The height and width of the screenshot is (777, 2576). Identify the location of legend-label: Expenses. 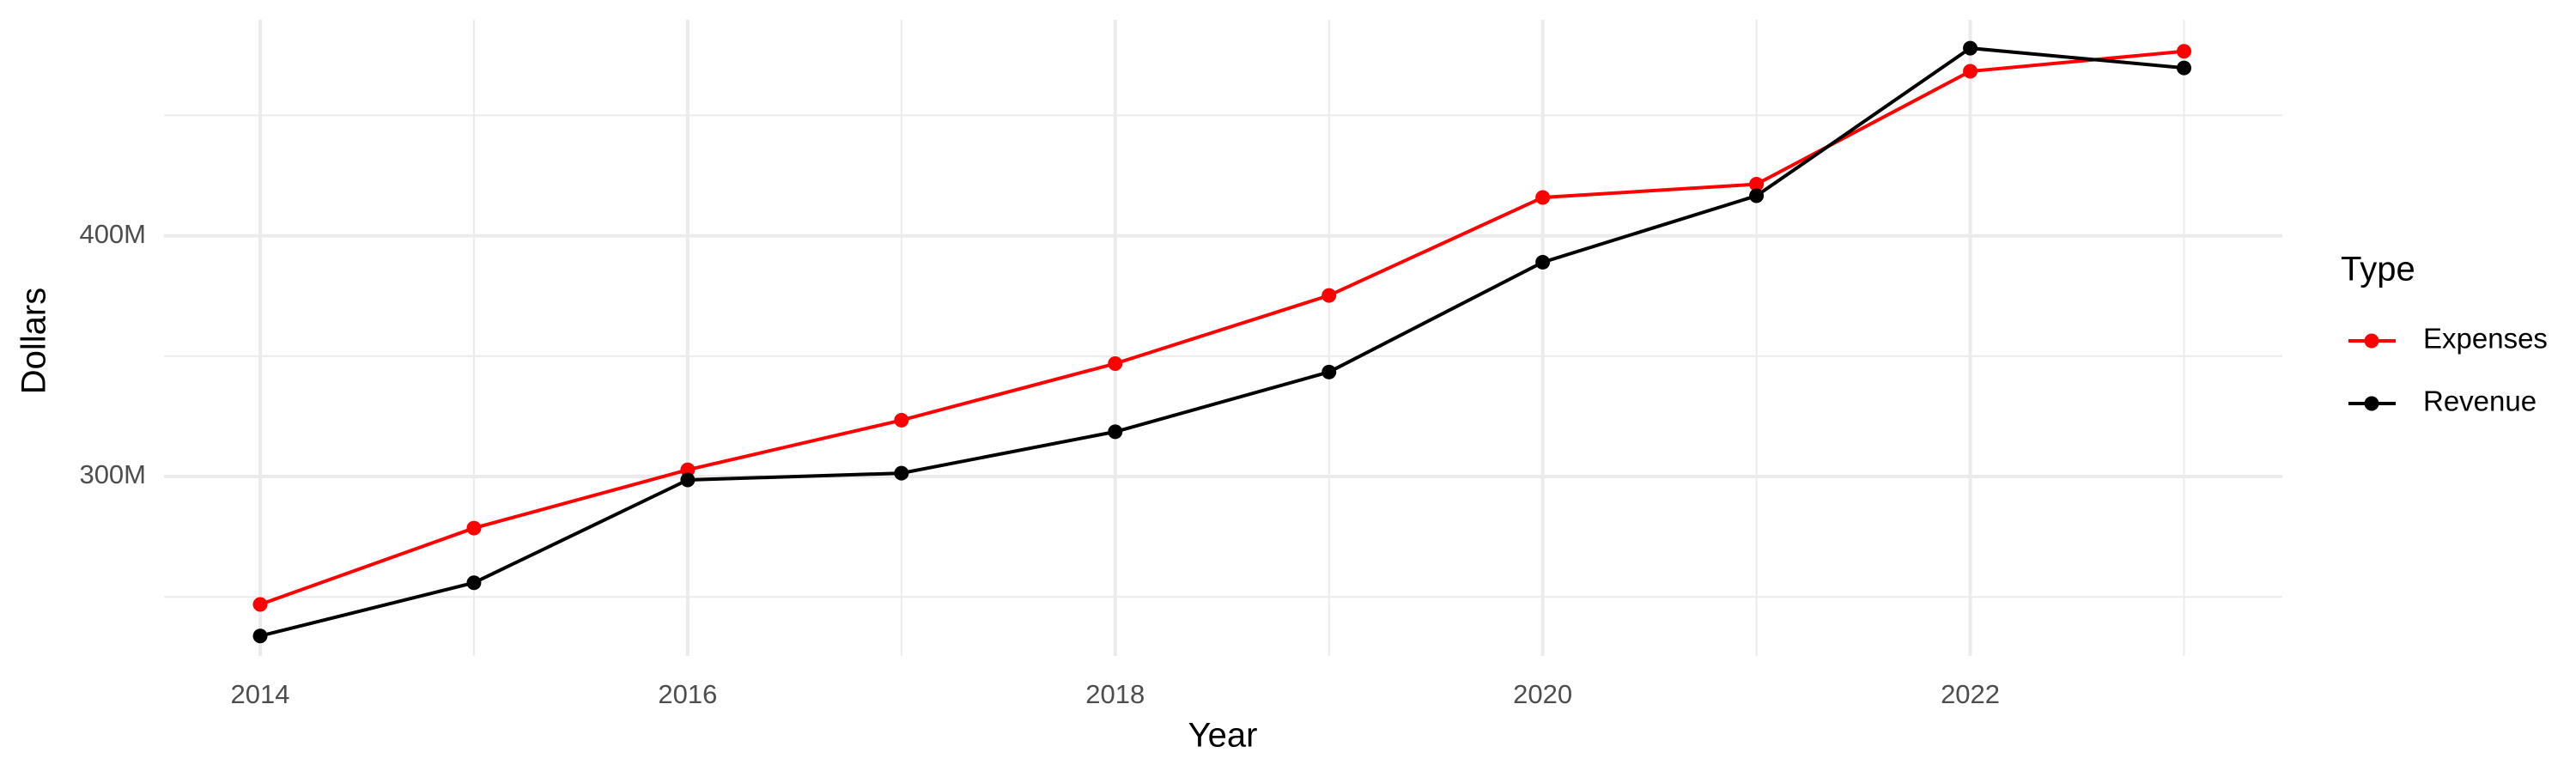
(2485, 339).